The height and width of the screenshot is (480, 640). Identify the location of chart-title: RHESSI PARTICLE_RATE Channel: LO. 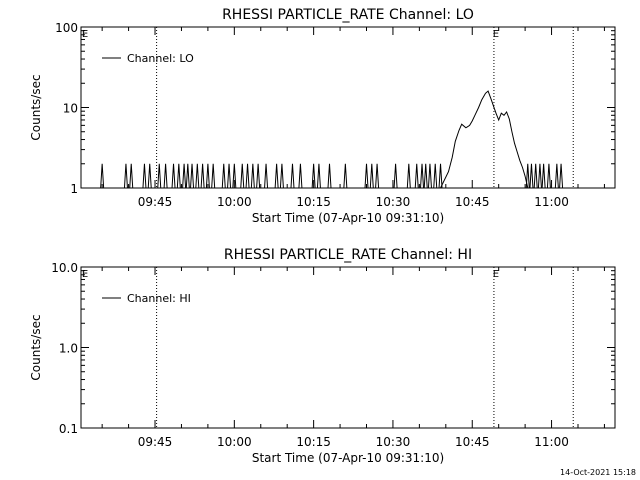
(348, 15).